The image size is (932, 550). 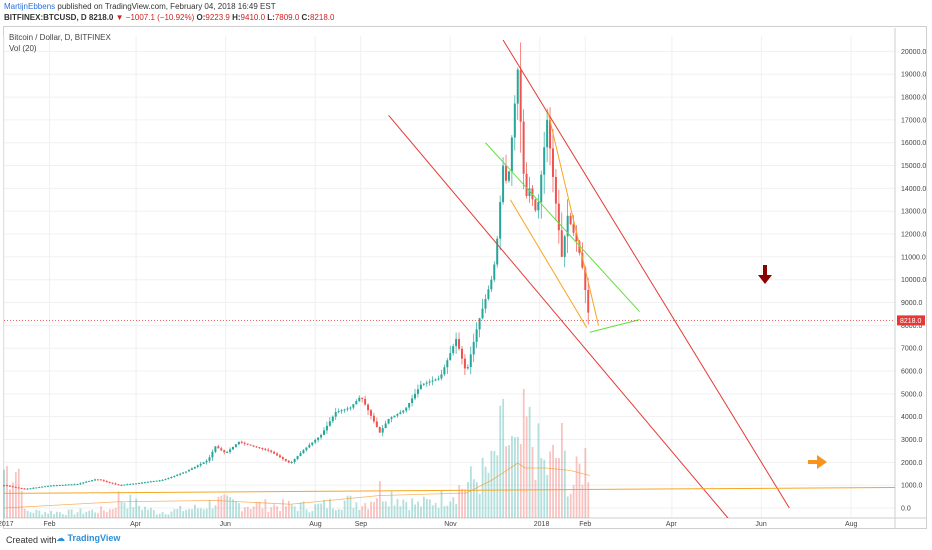 What do you see at coordinates (548, 263) in the screenshot?
I see `trendline-wedge-lower` at bounding box center [548, 263].